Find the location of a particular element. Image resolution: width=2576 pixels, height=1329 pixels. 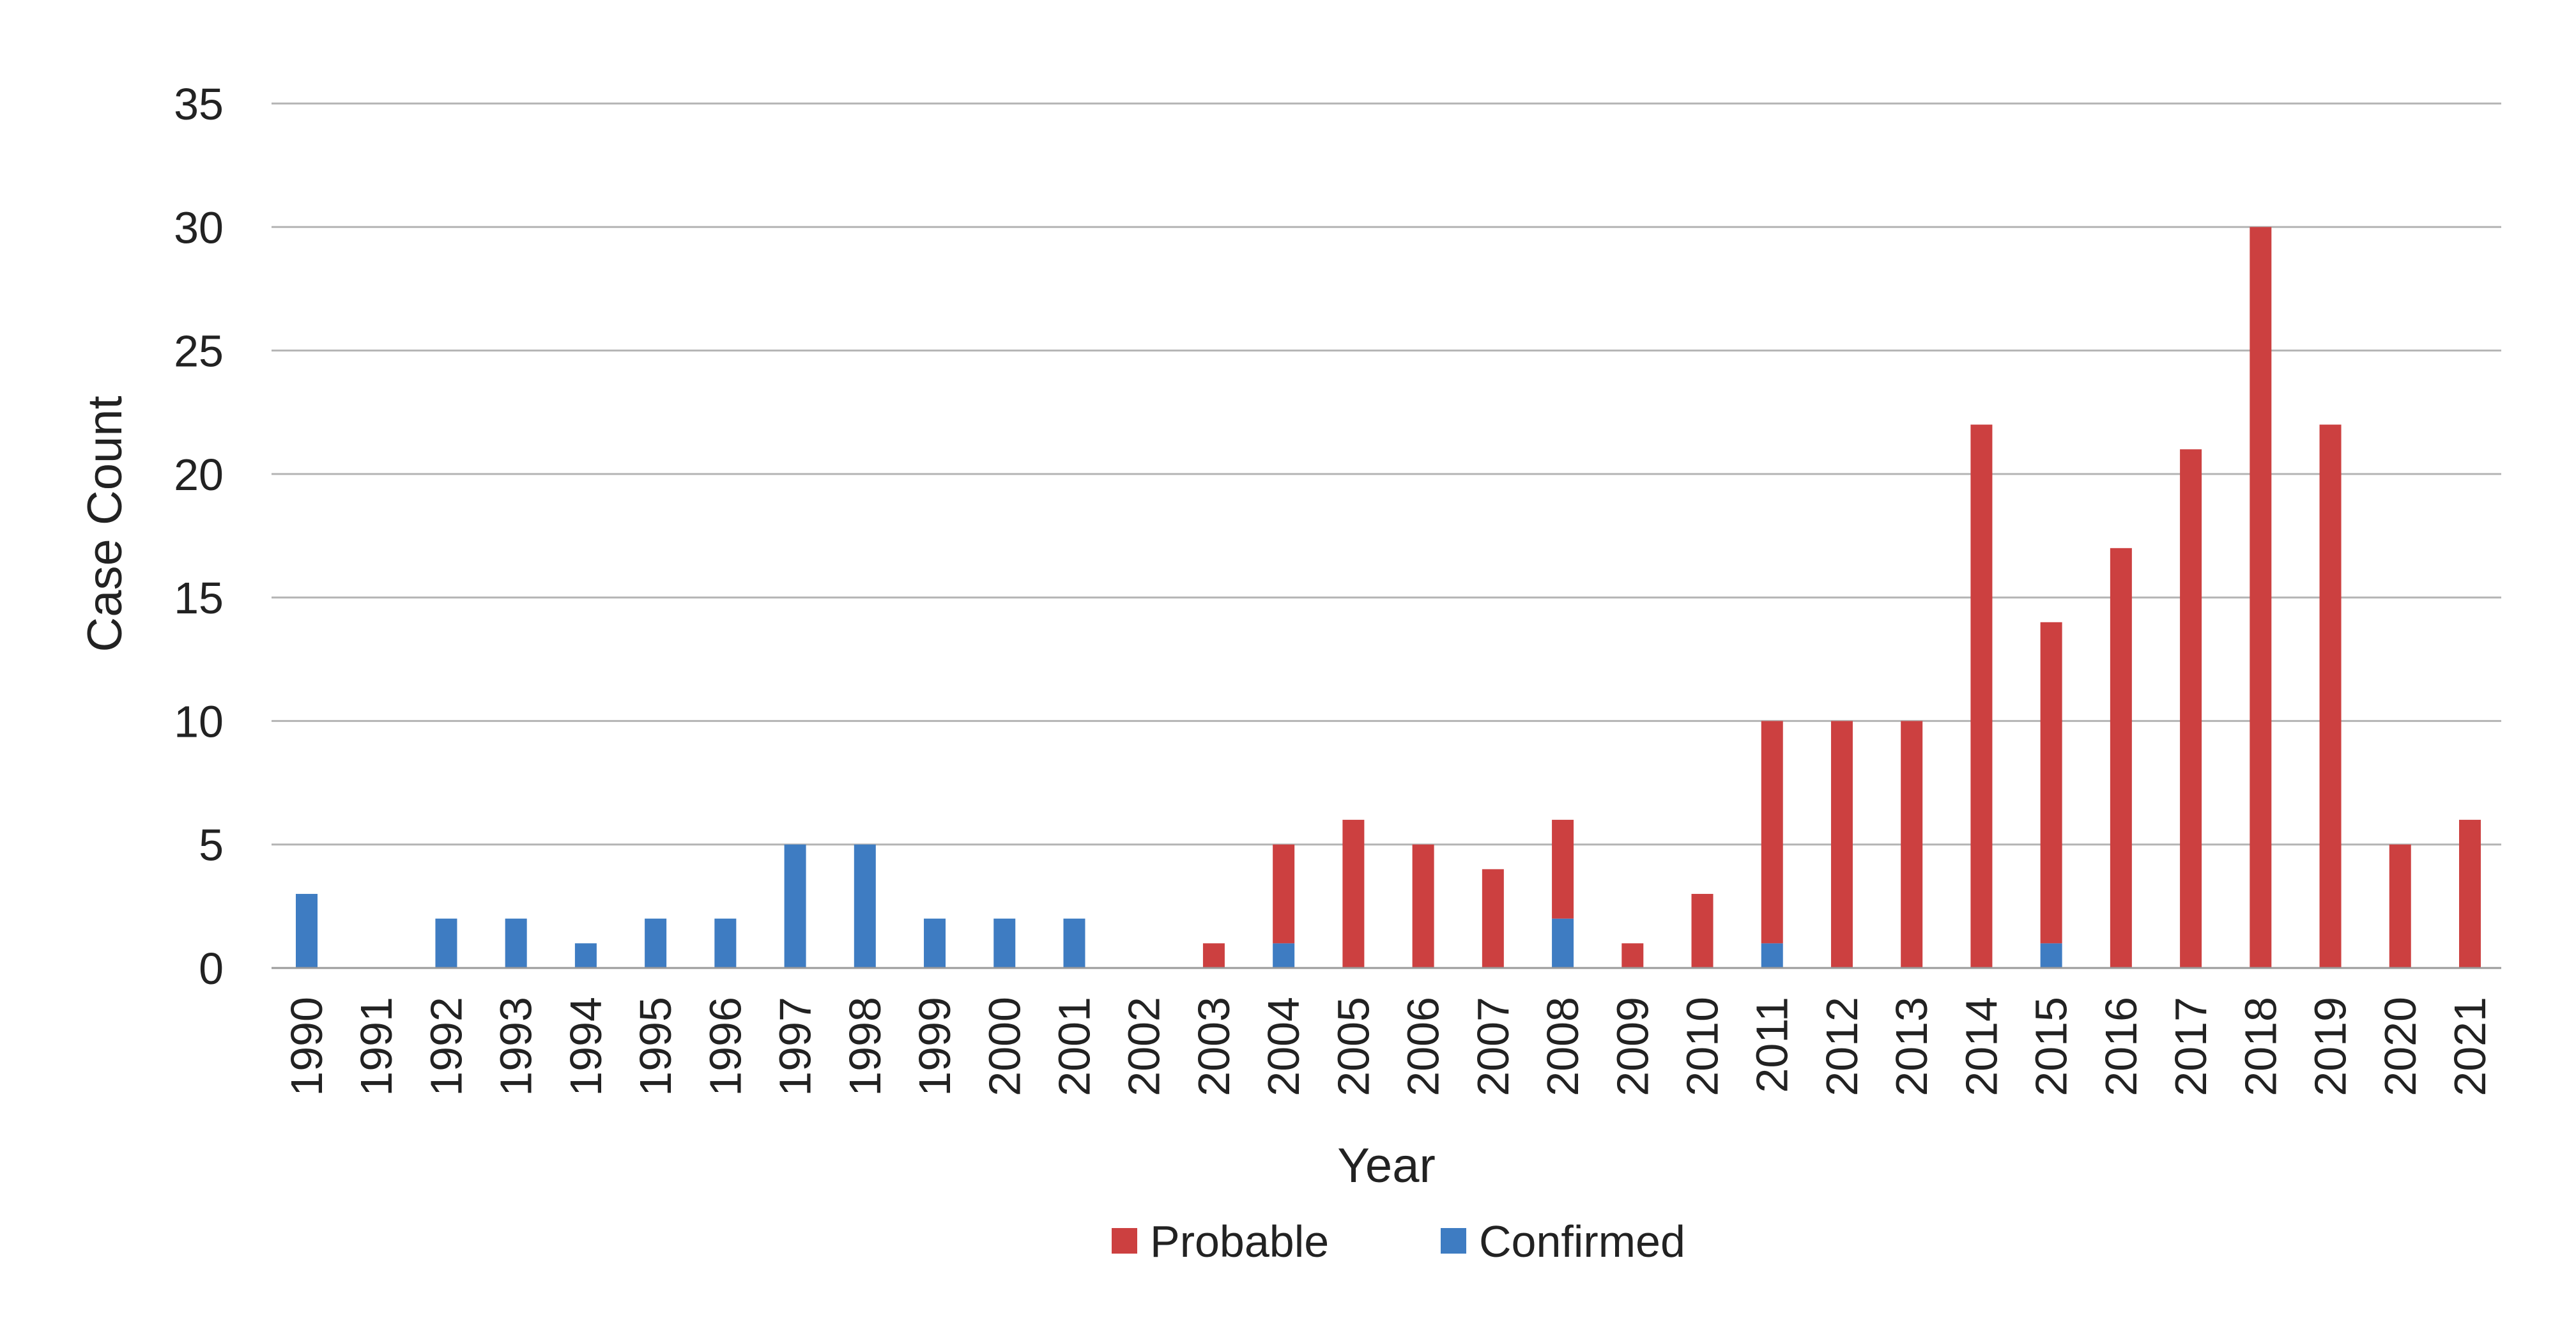

x-tick-label: 1996 is located at coordinates (725, 1046).